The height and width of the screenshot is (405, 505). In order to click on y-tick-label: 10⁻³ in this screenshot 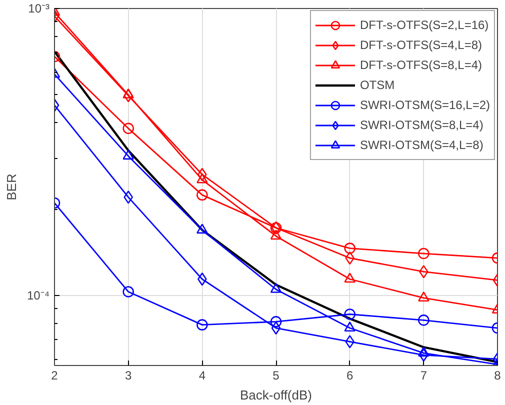, I will do `click(39, 9)`.